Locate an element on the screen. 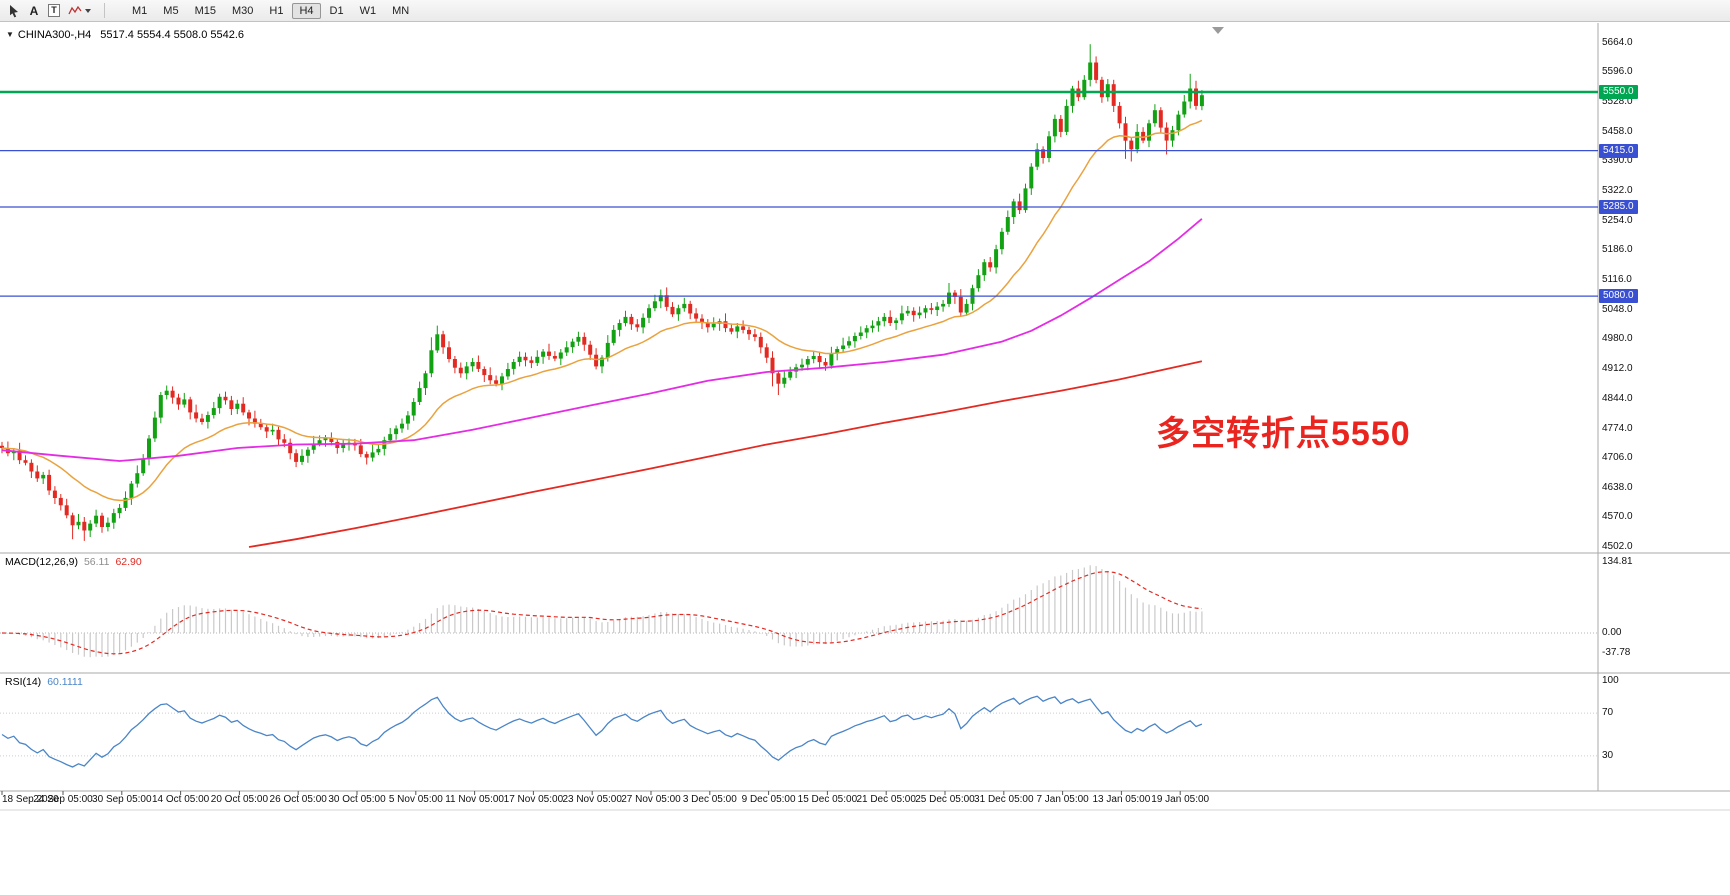 The image size is (1730, 895). timeframe-button-m5: M5 is located at coordinates (170, 11).